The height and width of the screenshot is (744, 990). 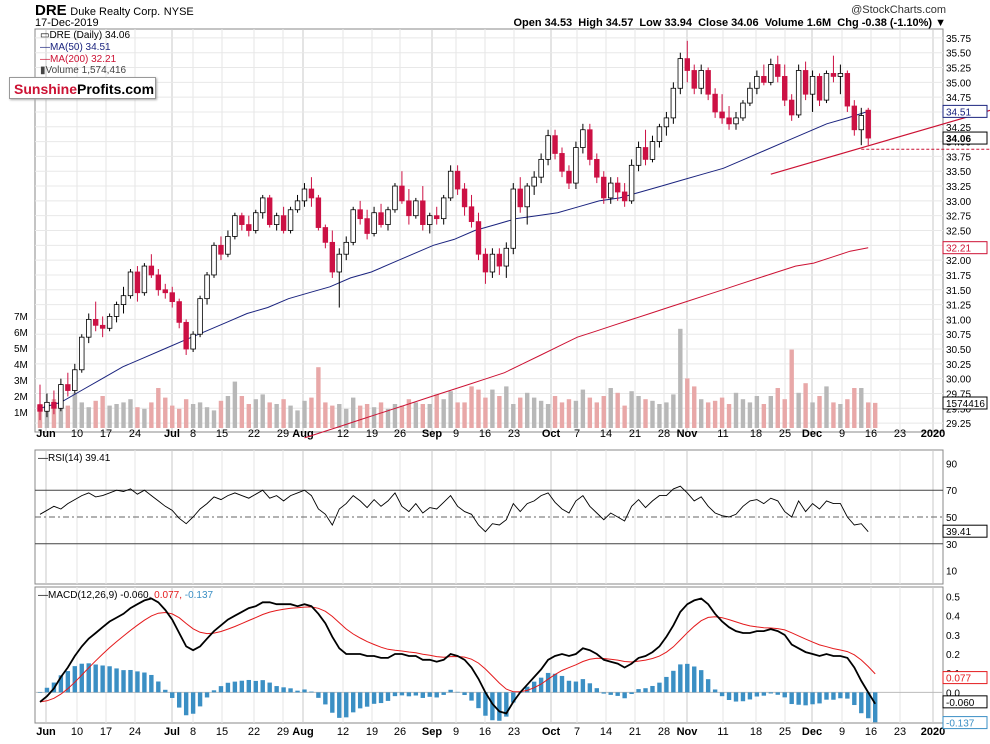 I want to click on y-tick-label: 33.50, so click(x=958, y=172).